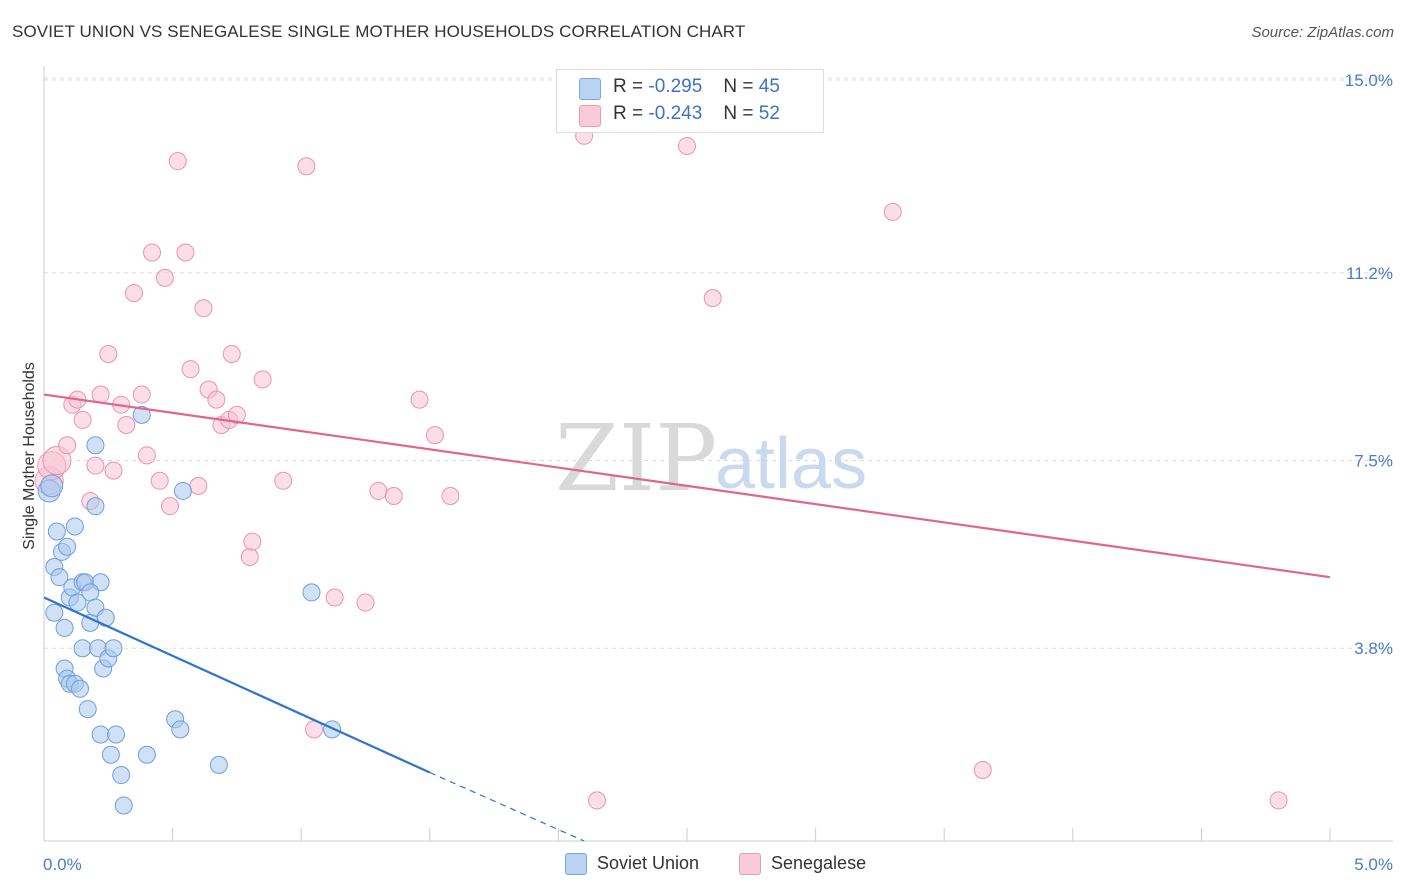  What do you see at coordinates (690, 101) in the screenshot?
I see `legend: R = -0.295 N = 45 R = -0.243 N = 52` at bounding box center [690, 101].